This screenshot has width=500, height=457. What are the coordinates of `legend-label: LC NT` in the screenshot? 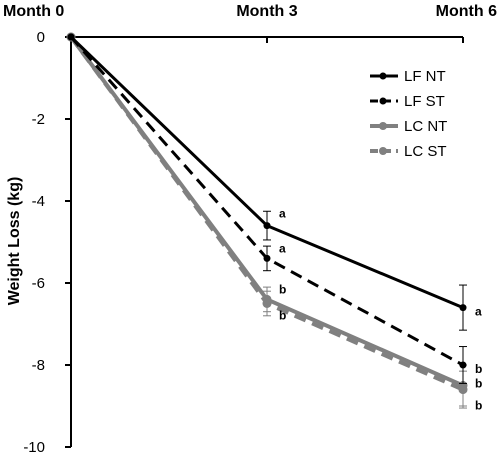 It's located at (425, 126).